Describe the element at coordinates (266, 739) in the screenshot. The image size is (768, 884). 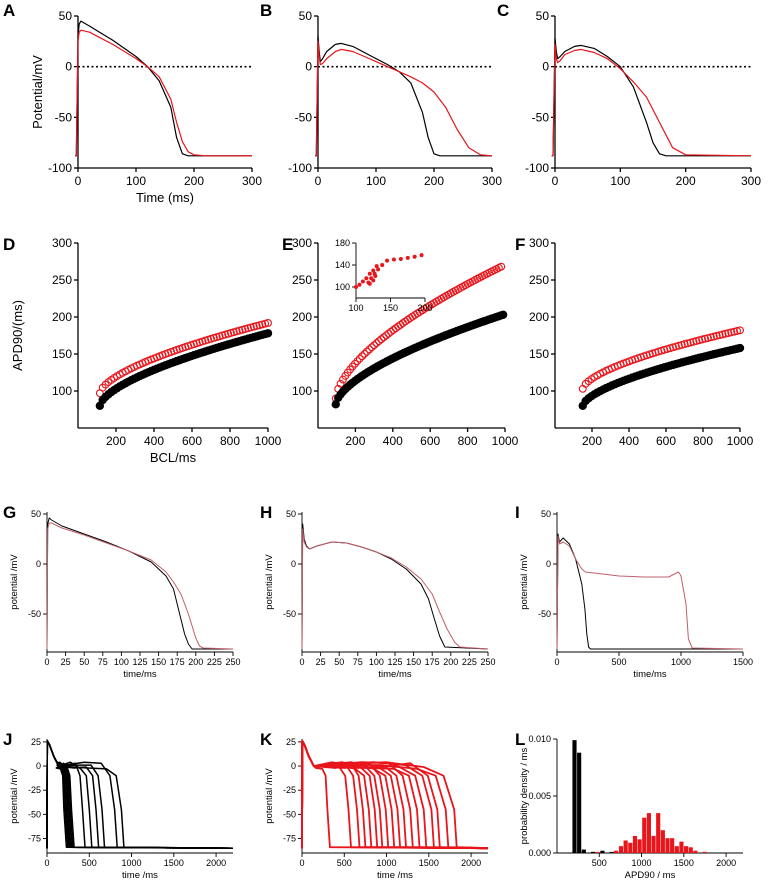
I see `panel-label-K: K` at that location.